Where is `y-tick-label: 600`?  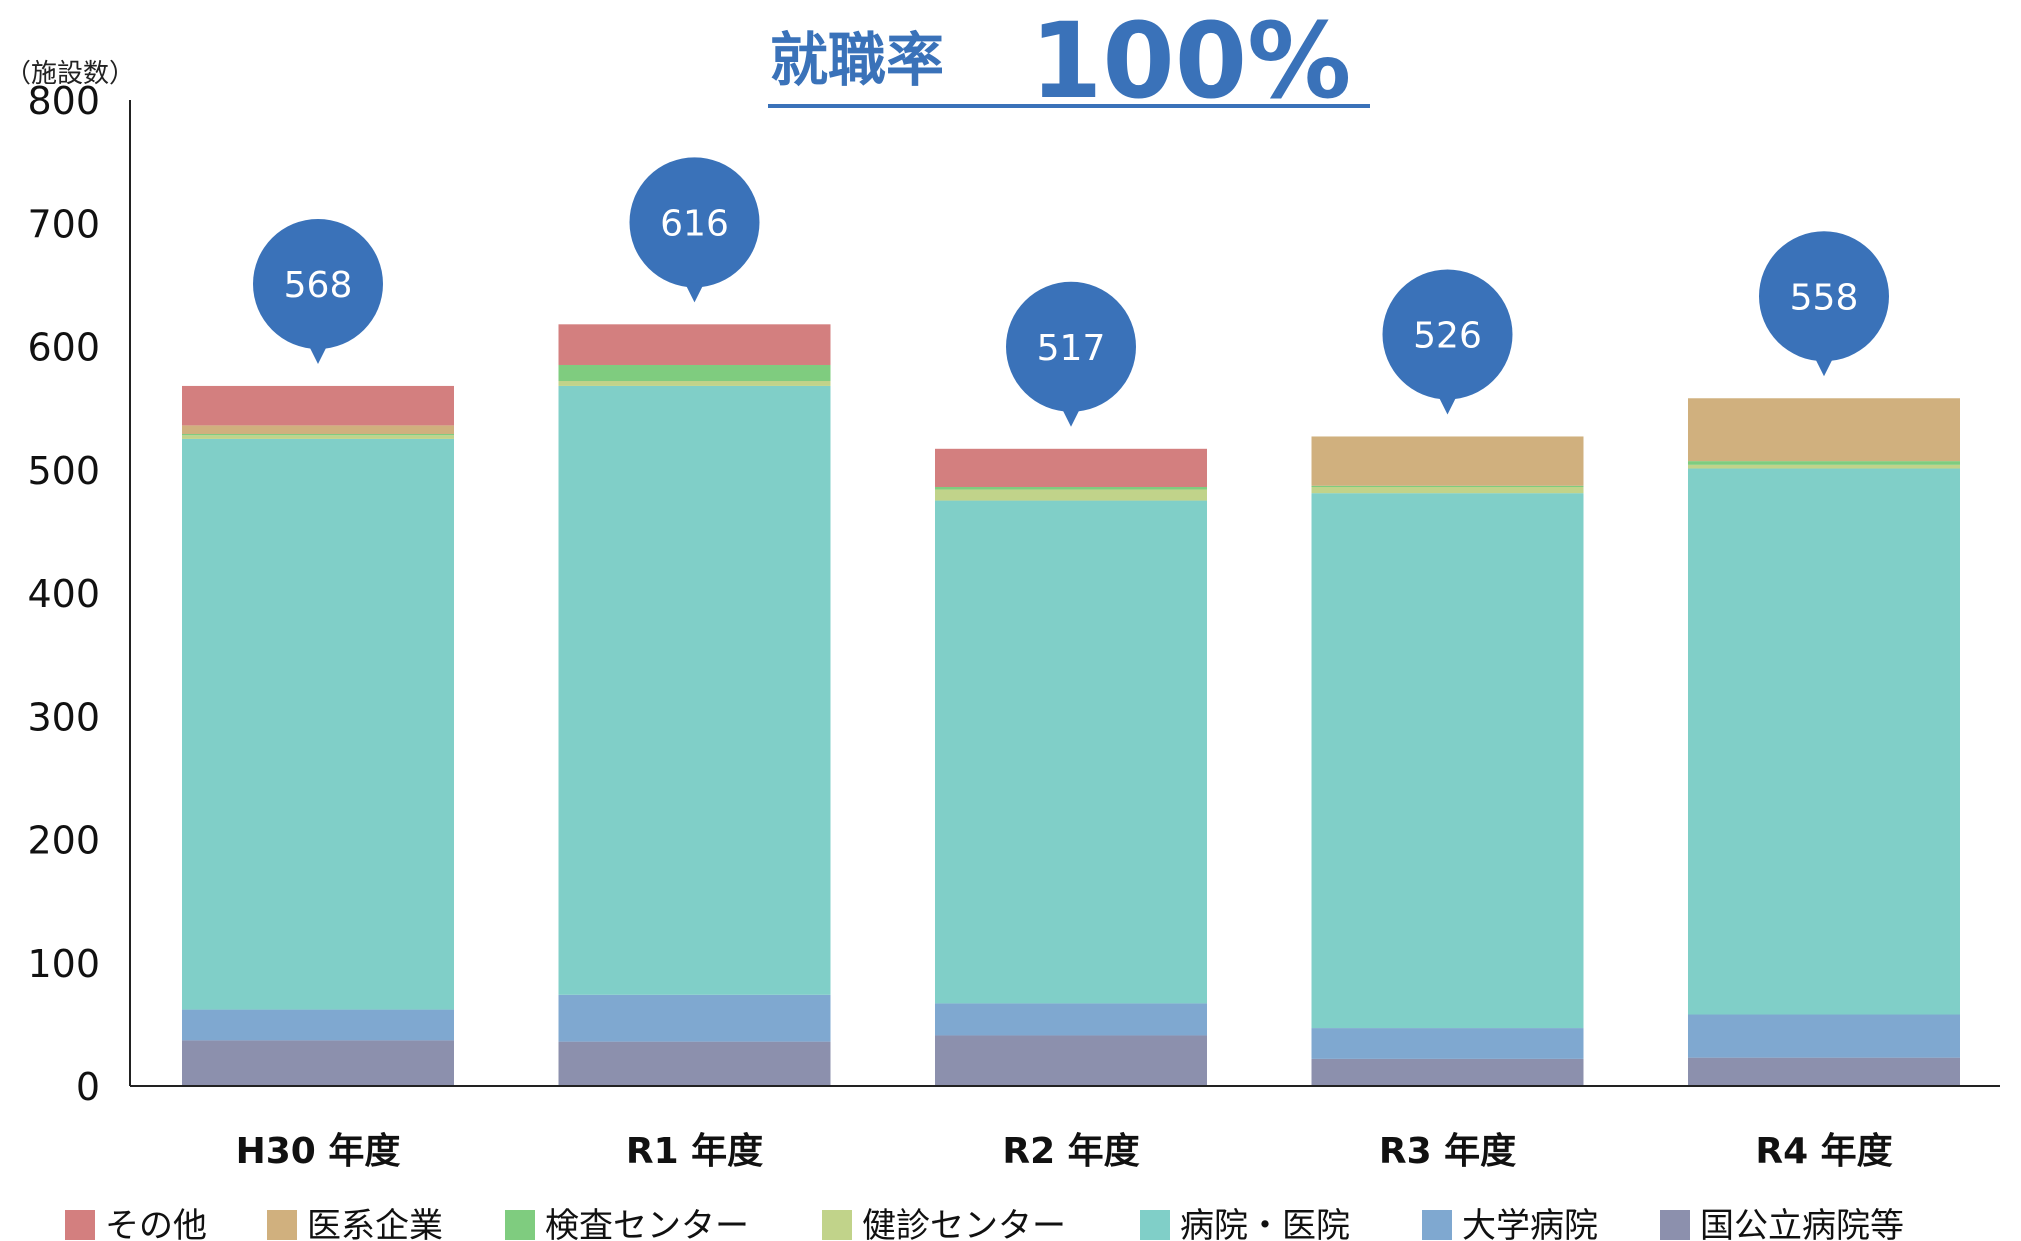 y-tick-label: 600 is located at coordinates (63, 348).